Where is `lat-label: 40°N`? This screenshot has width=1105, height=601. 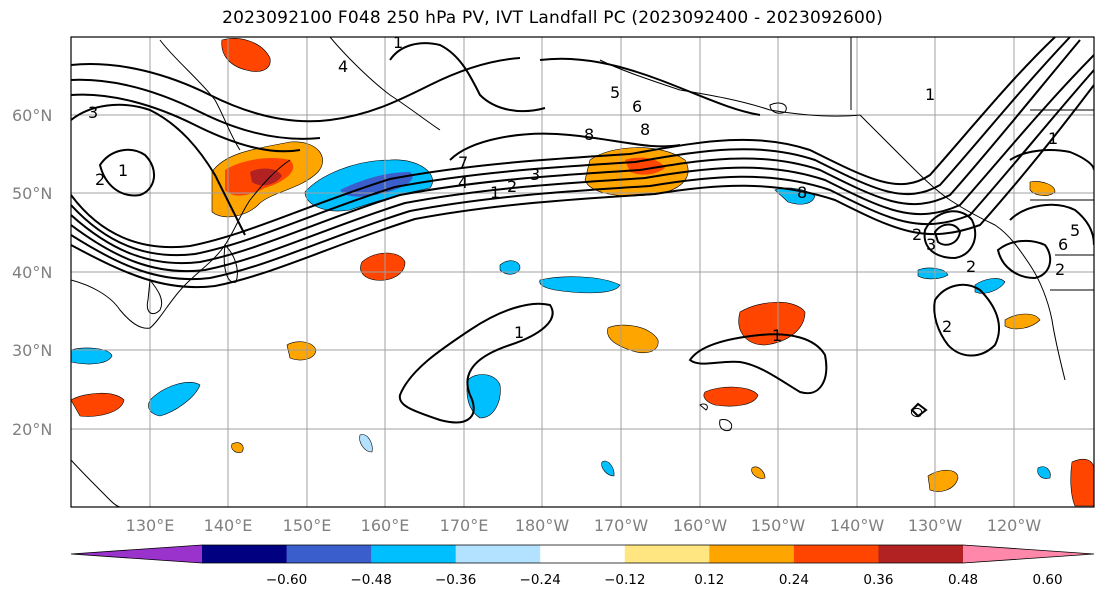 lat-label: 40°N is located at coordinates (32, 272).